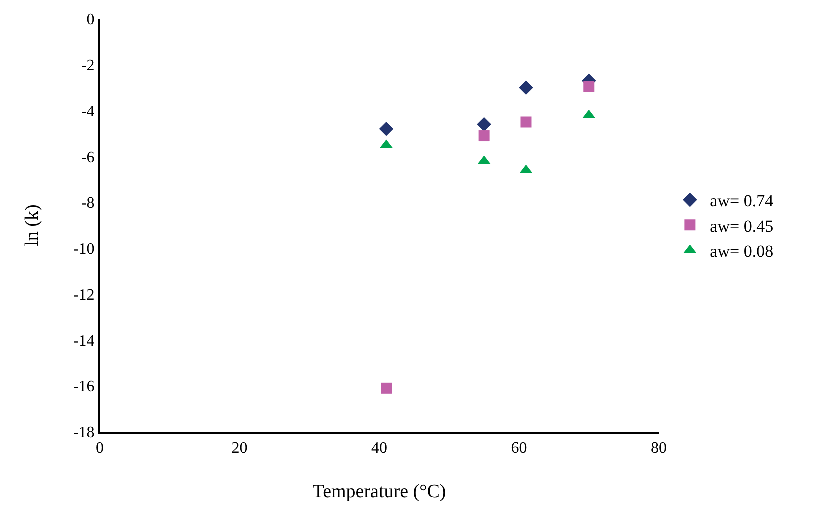 Image resolution: width=825 pixels, height=532 pixels. Describe the element at coordinates (84, 341) in the screenshot. I see `y-tick-label: -14` at that location.